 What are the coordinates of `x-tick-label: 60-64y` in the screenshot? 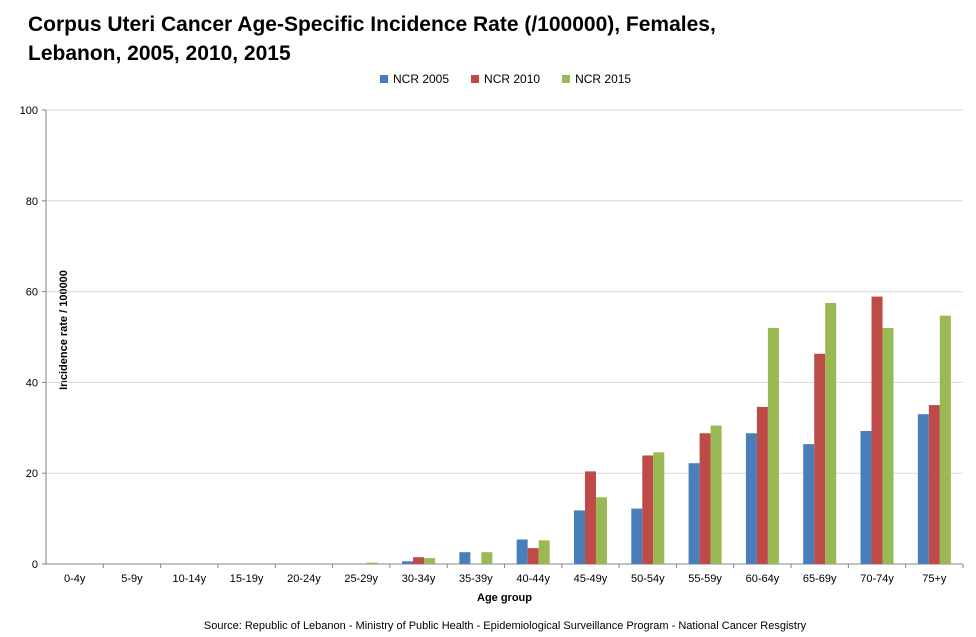 It's located at (763, 579).